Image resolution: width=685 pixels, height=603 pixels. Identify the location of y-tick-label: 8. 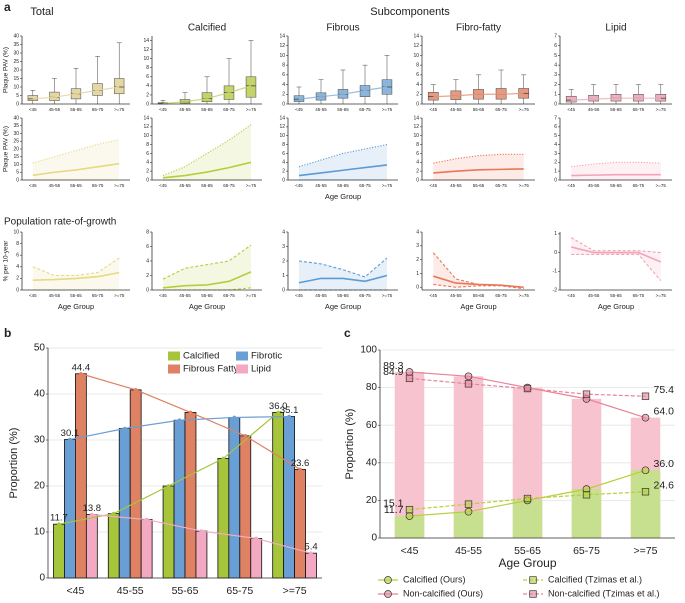
(147, 145).